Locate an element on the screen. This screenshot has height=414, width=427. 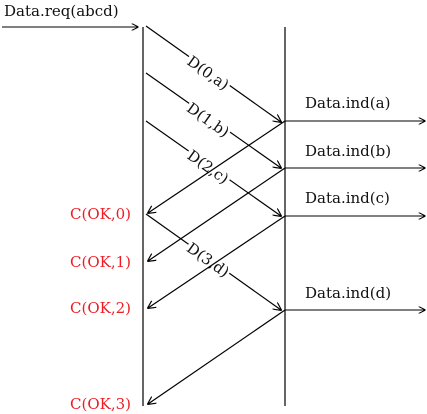
ack-label: C(OK,3) is located at coordinates (100, 404).